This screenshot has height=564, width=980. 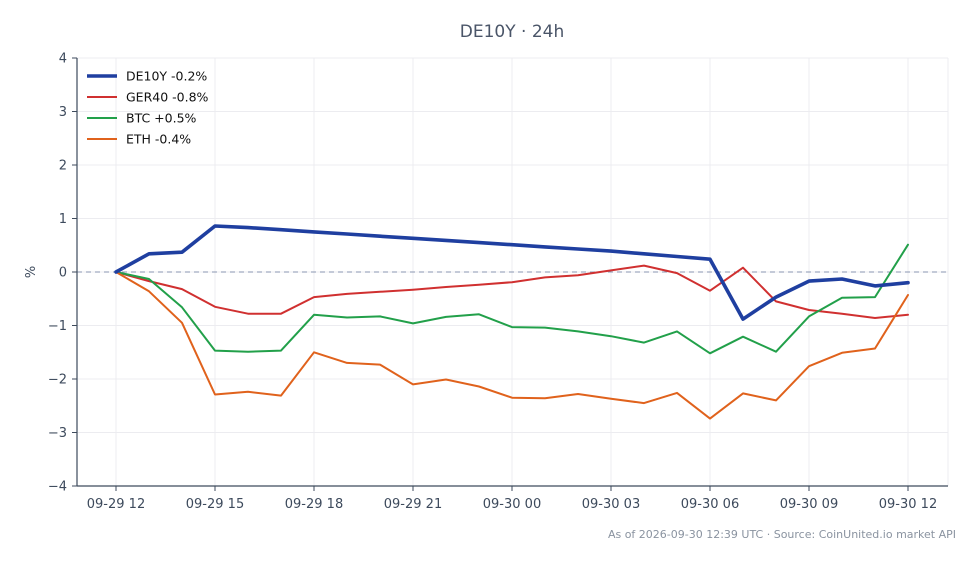 What do you see at coordinates (31, 272) in the screenshot?
I see `y-axis-label: %` at bounding box center [31, 272].